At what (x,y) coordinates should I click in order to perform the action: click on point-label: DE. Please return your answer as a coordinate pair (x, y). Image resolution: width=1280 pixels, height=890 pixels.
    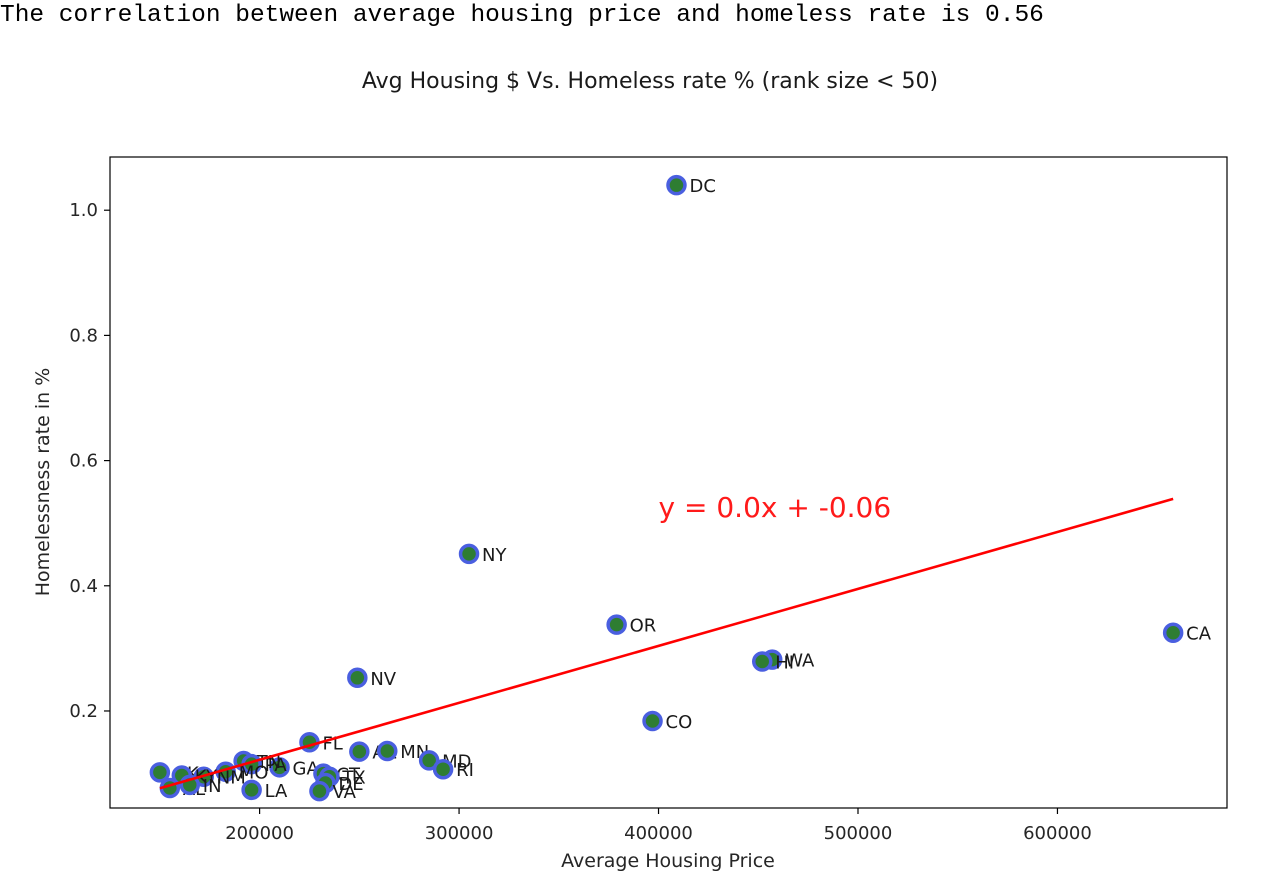
    Looking at the image, I should click on (350, 784).